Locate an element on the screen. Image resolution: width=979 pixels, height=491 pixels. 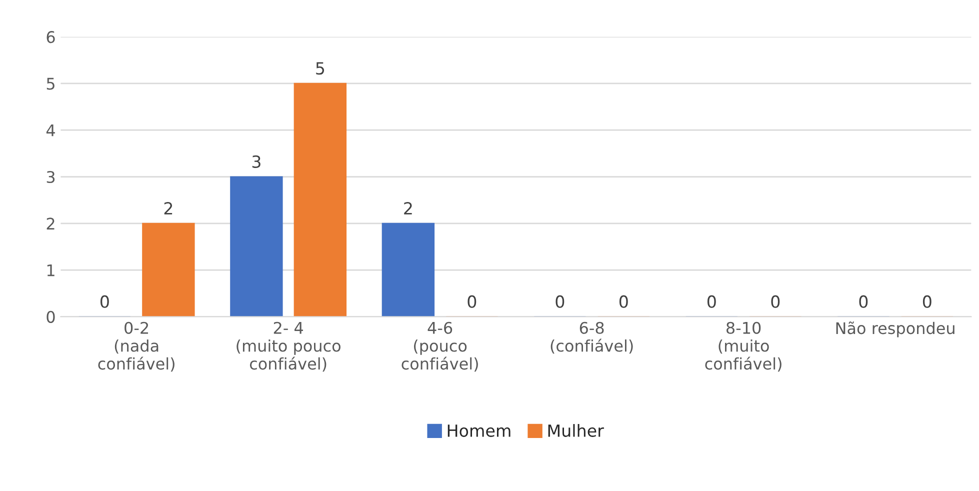
x-tick-label: Não respondeu is located at coordinates (895, 330).